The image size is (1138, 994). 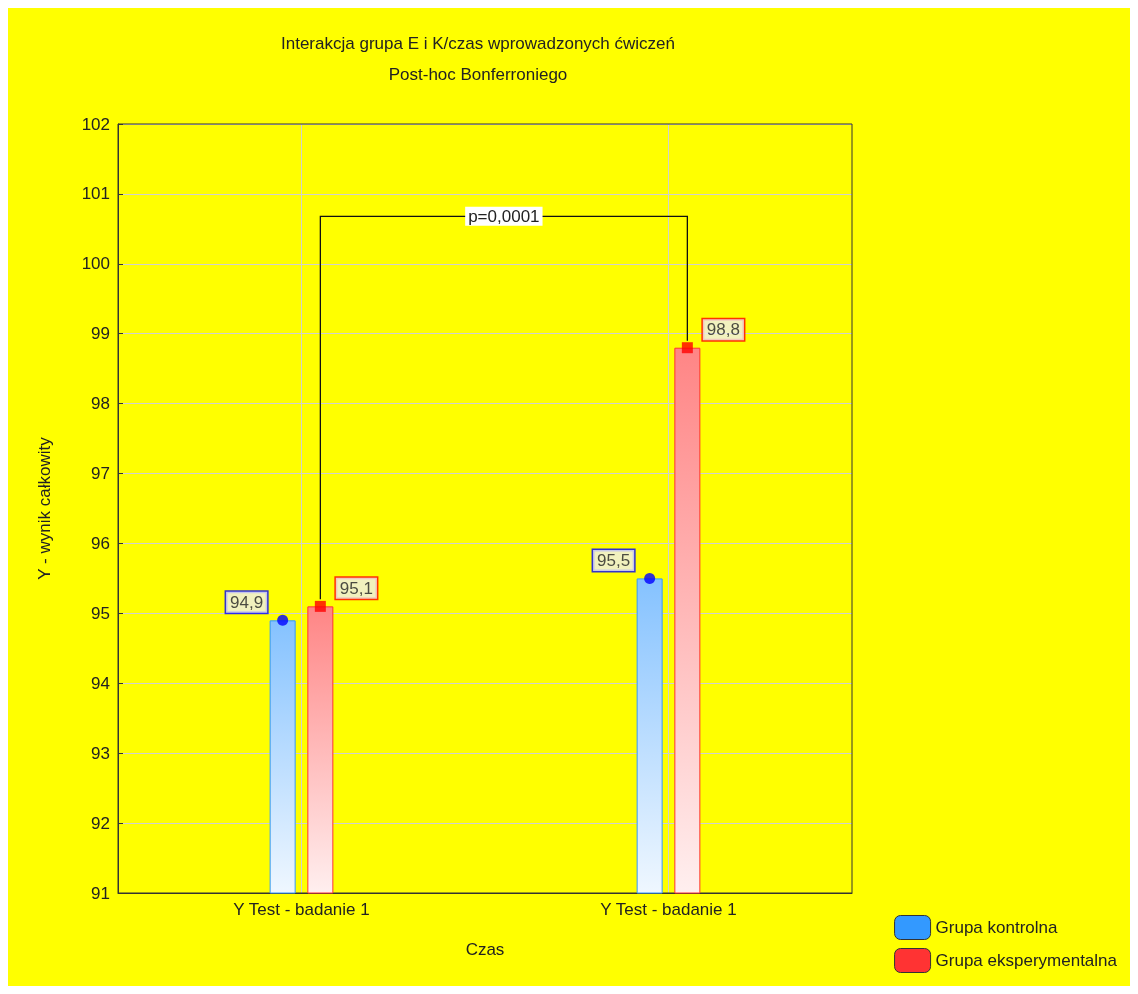 I want to click on chart-subtitle: Post-hoc Bonferroniego, so click(x=478, y=74).